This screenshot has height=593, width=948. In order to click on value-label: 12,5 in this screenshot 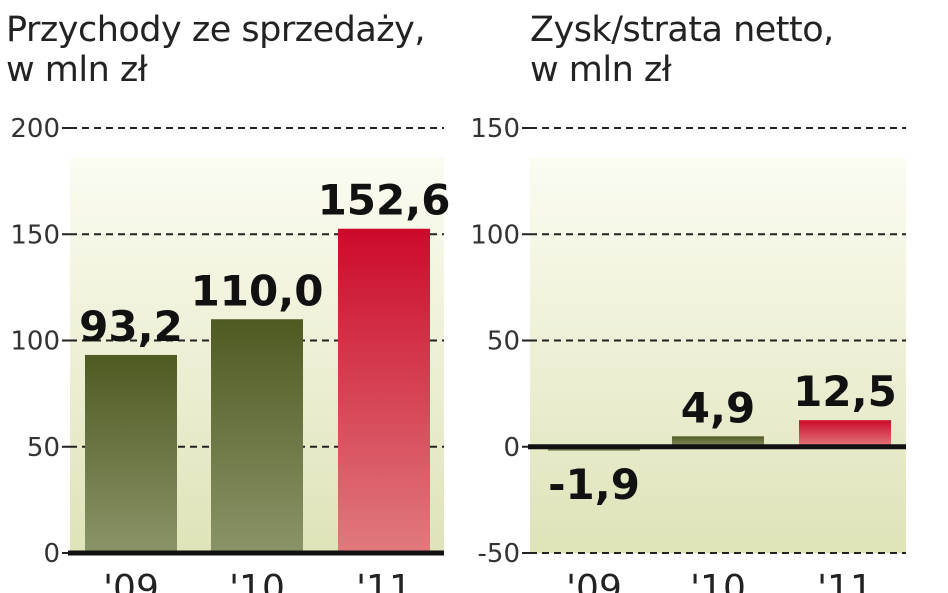, I will do `click(845, 391)`.